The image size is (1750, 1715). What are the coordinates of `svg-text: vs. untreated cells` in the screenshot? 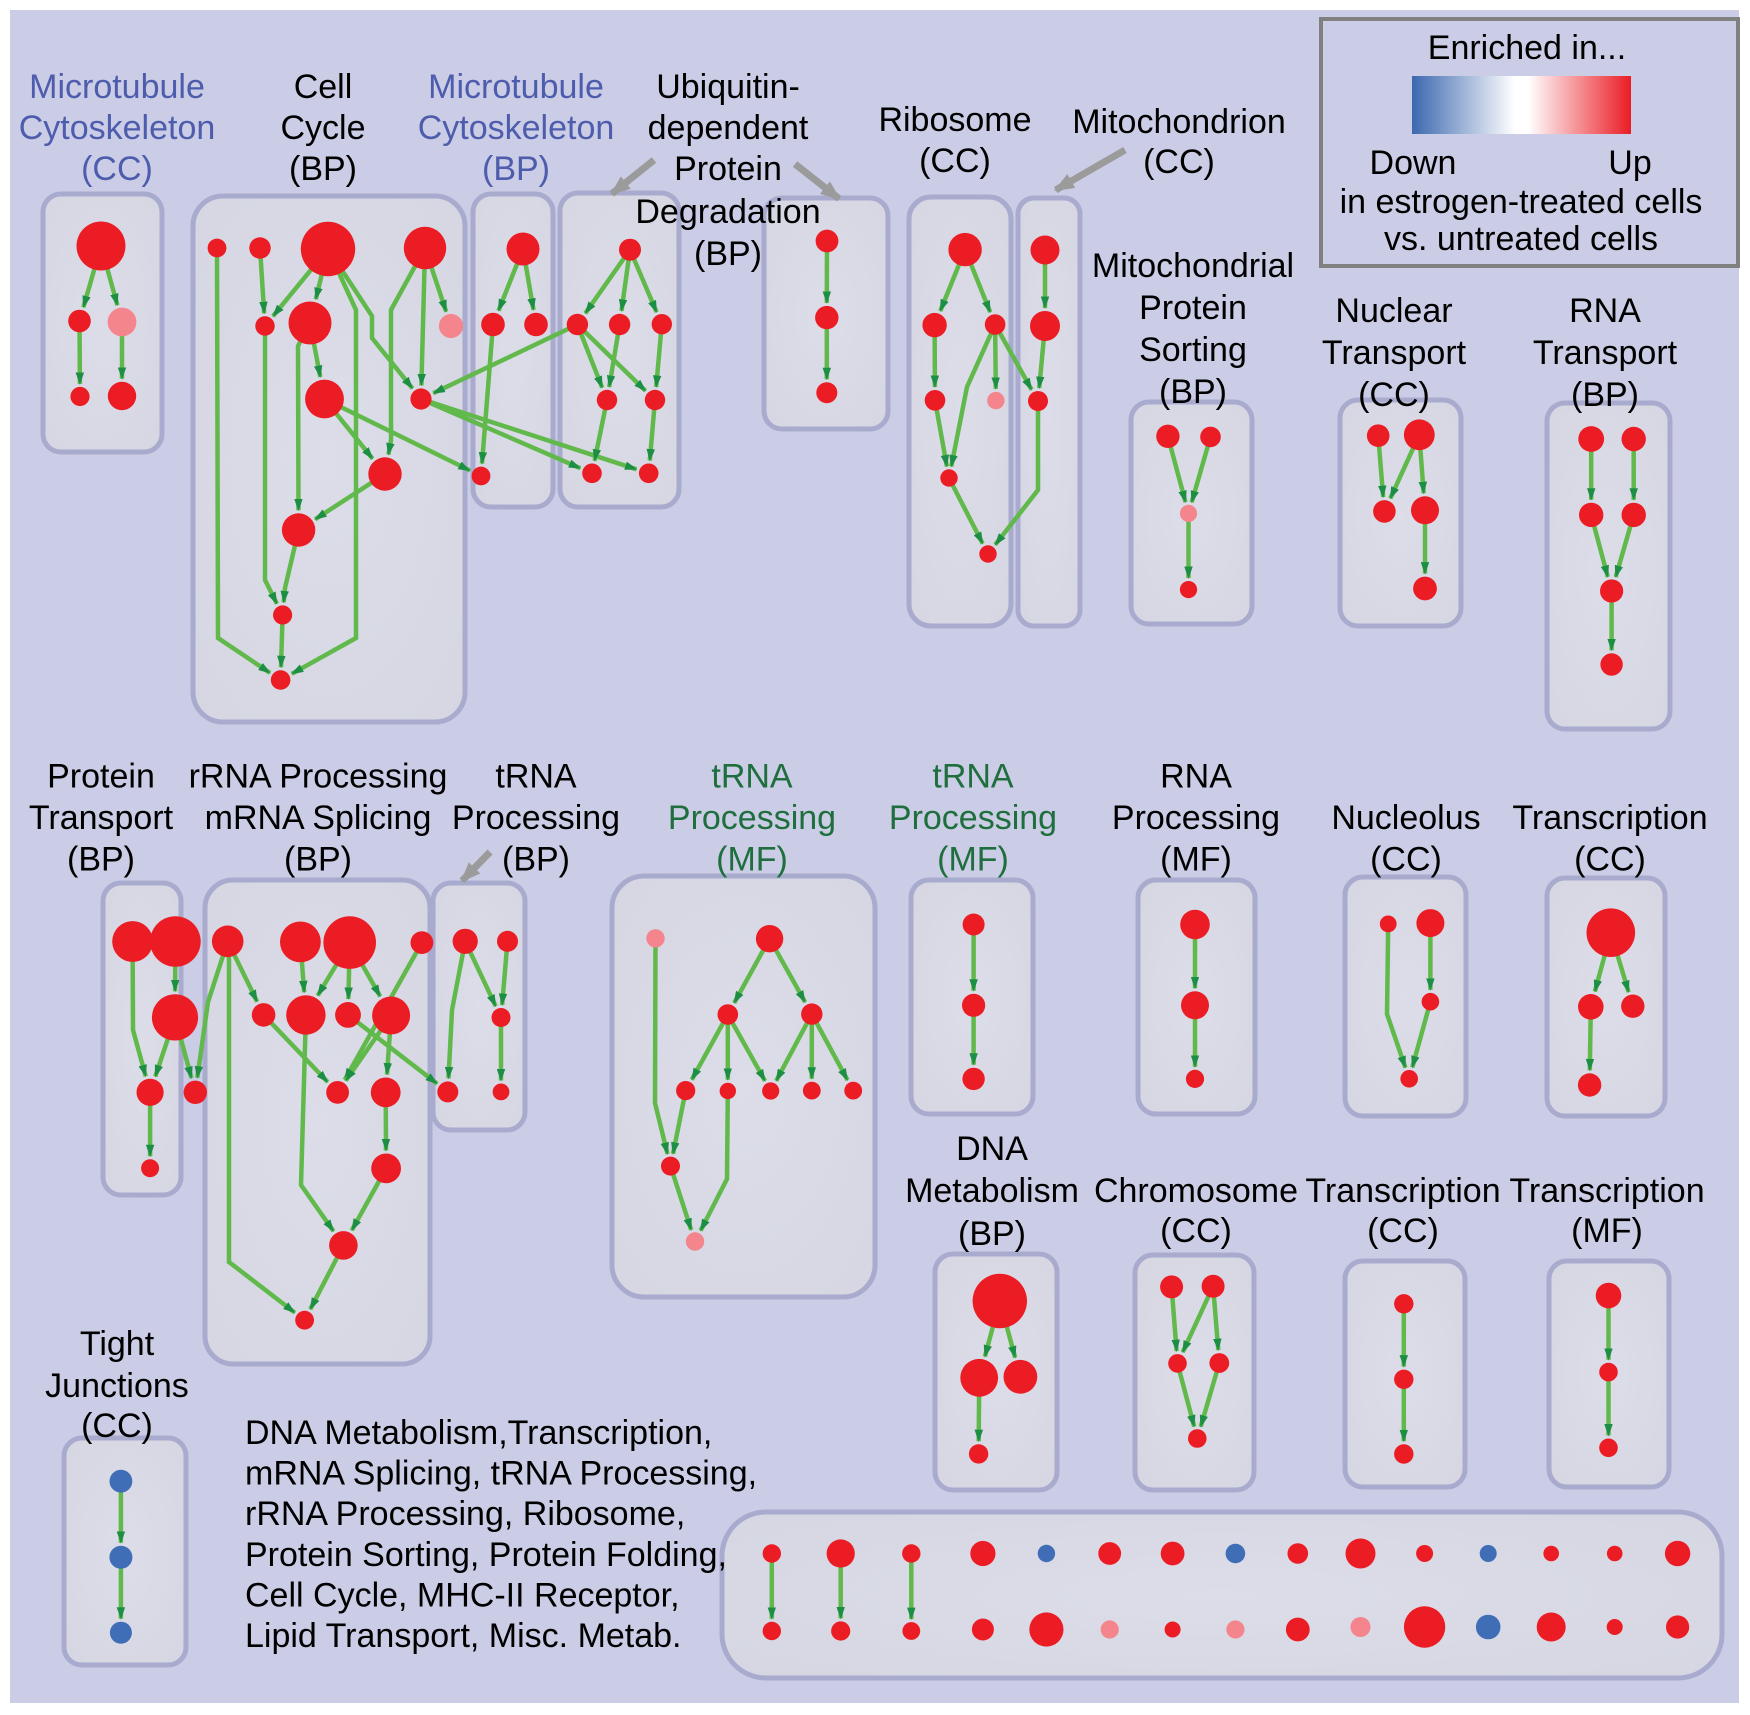 It's located at (1521, 239).